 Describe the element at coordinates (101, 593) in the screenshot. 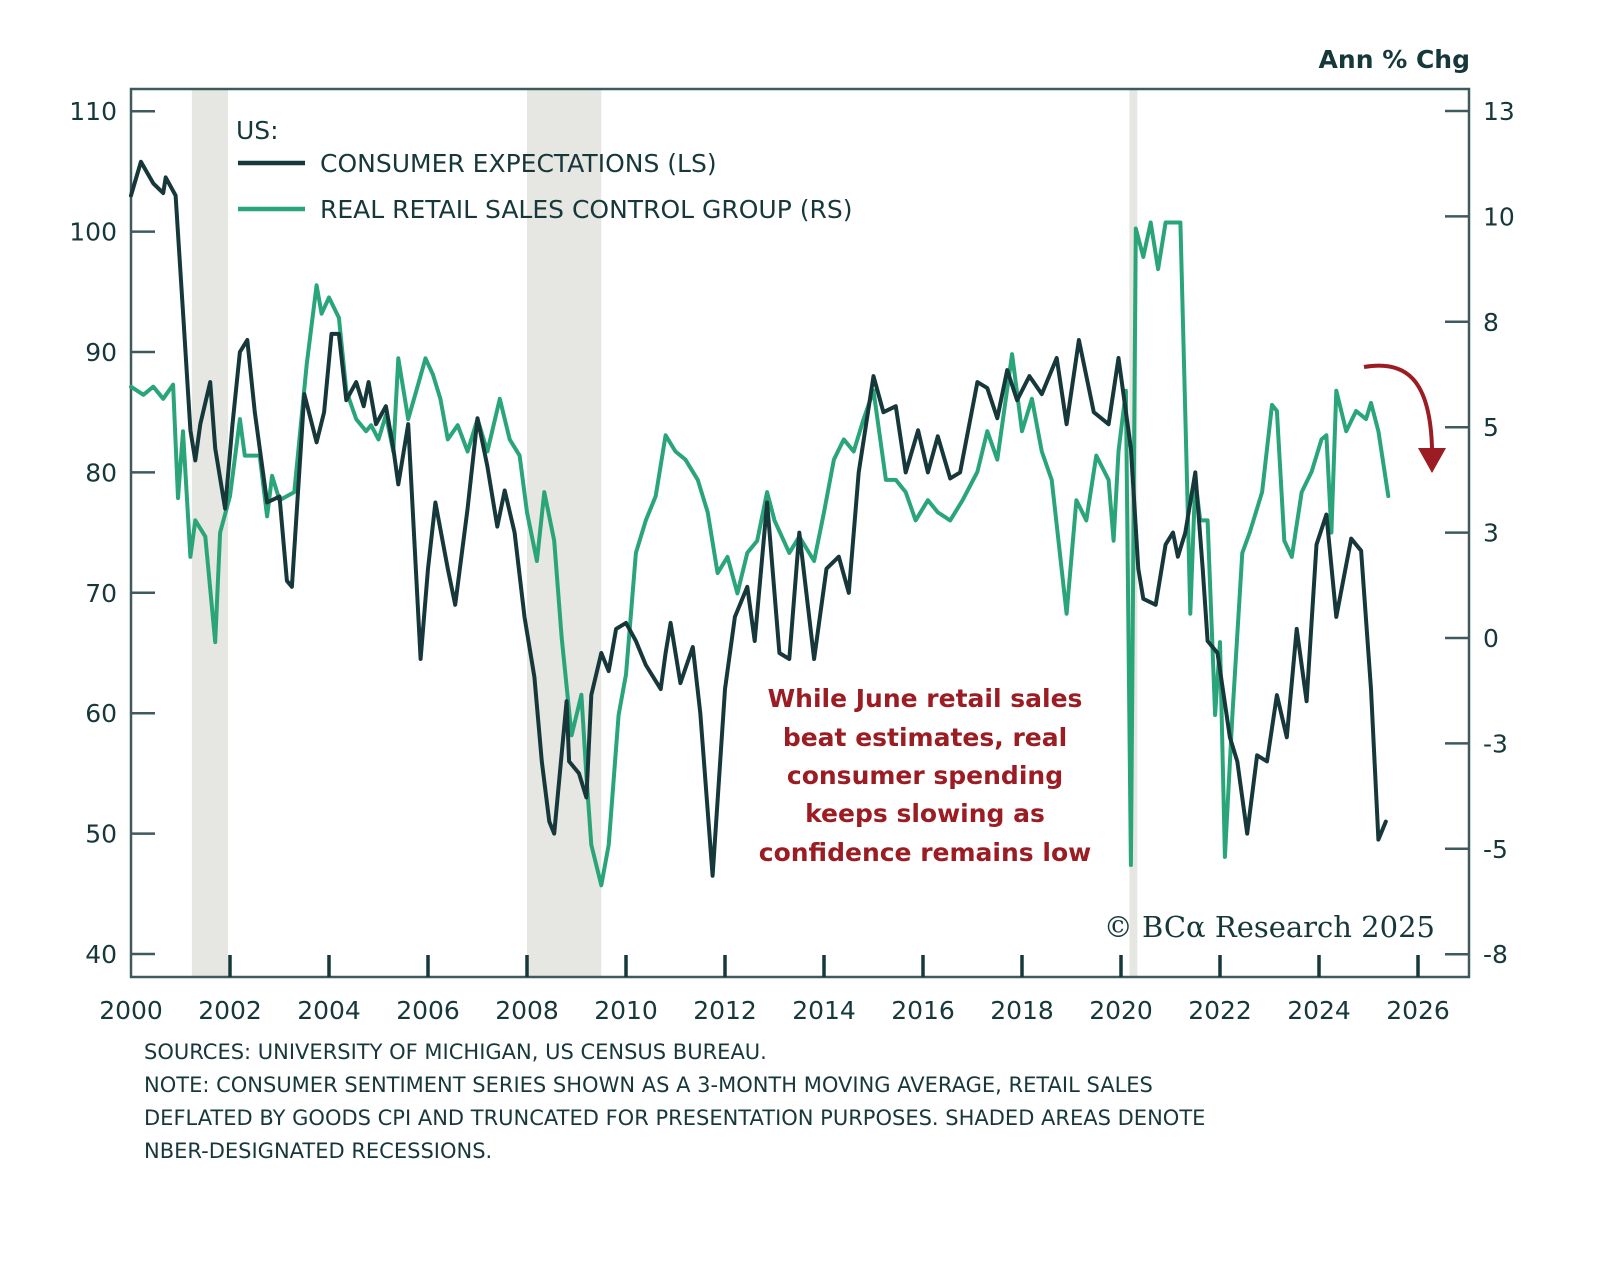

I see `left-tick-label: 70` at that location.